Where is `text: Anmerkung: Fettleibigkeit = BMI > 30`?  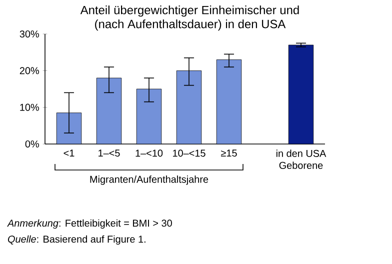 text: Anmerkung: Fettleibigkeit = BMI > 30 is located at coordinates (89, 224).